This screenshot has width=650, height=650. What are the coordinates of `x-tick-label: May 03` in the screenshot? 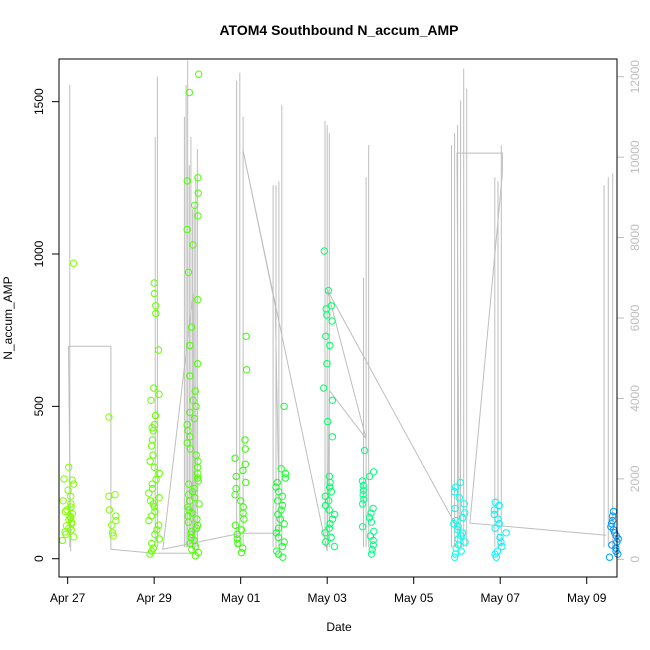 It's located at (328, 598).